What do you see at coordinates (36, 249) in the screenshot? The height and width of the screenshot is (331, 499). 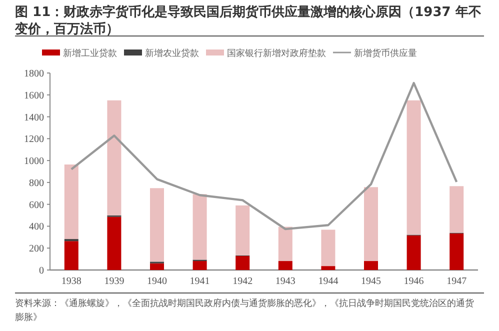 I see `y-tick-label: 200` at bounding box center [36, 249].